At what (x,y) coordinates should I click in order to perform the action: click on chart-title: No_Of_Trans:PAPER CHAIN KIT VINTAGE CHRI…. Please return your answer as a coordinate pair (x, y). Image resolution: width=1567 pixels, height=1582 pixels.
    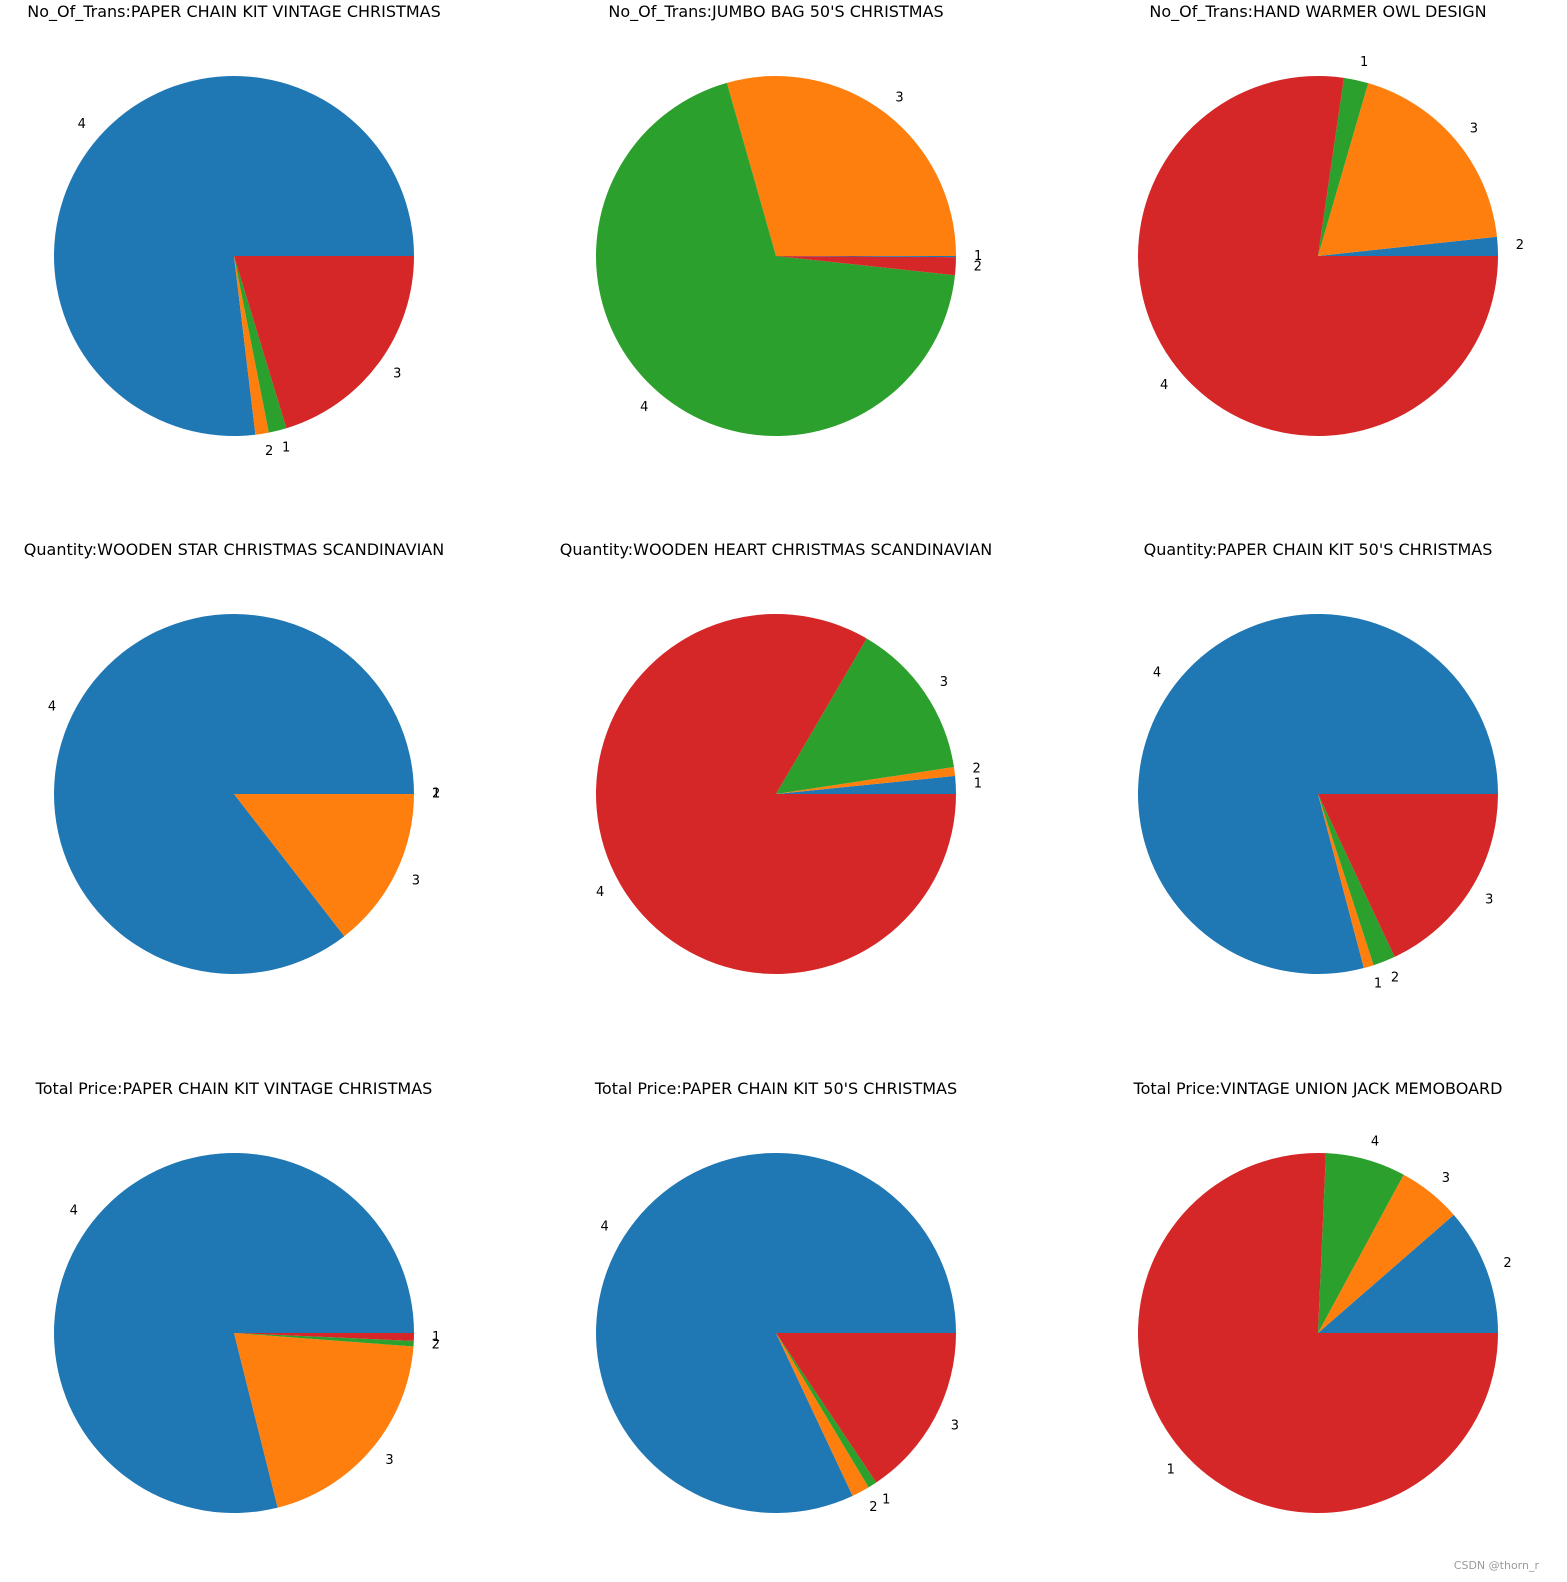
    Looking at the image, I should click on (233, 12).